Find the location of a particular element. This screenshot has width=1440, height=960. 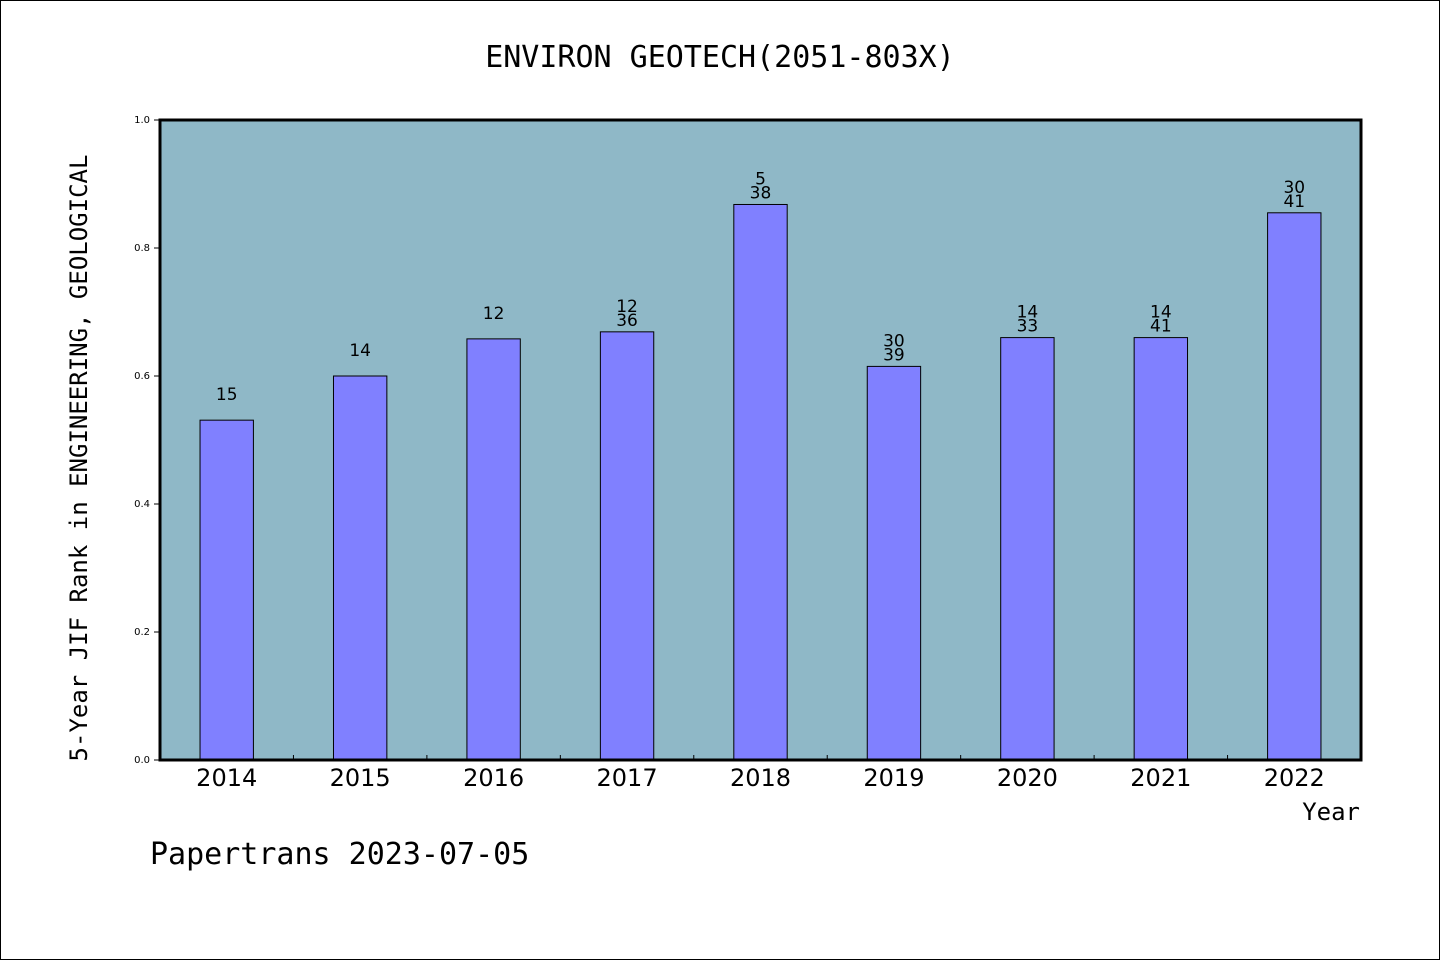

y-tick-label: 0.6 is located at coordinates (142, 376).